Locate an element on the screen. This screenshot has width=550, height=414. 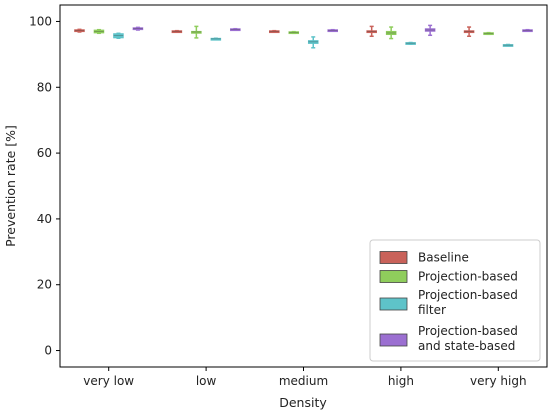
y-tick-label: 40 is located at coordinates (44, 219).